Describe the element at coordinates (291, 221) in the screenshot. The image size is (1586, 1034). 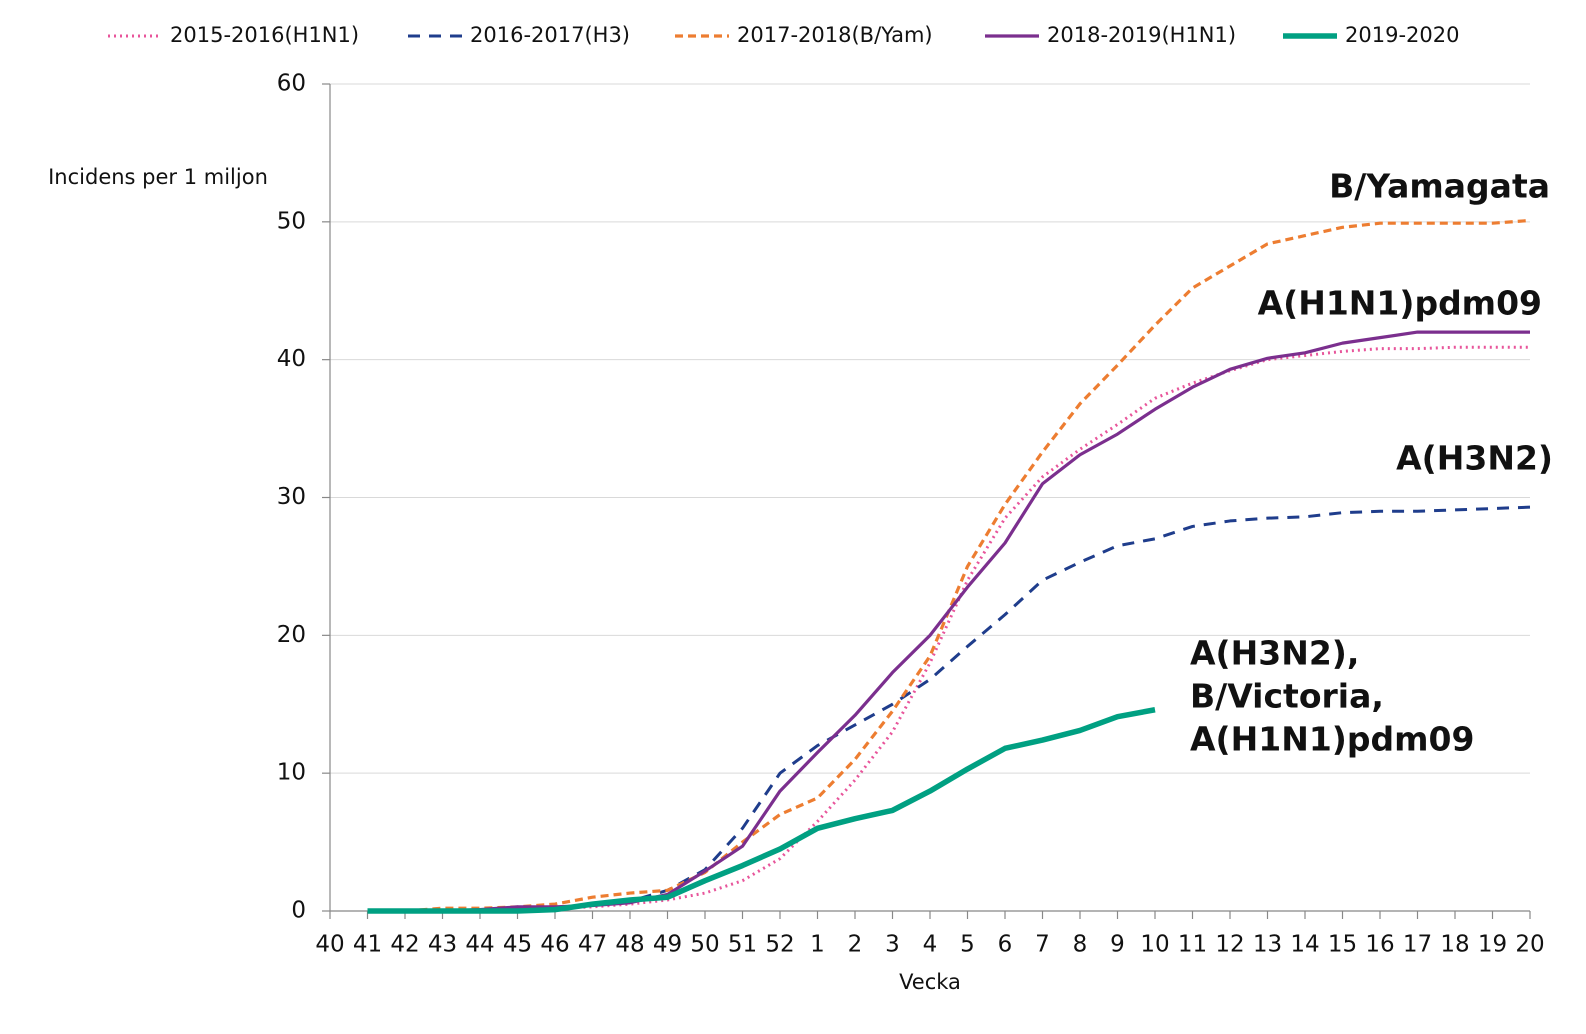
I see `y-tick-label: 50` at that location.